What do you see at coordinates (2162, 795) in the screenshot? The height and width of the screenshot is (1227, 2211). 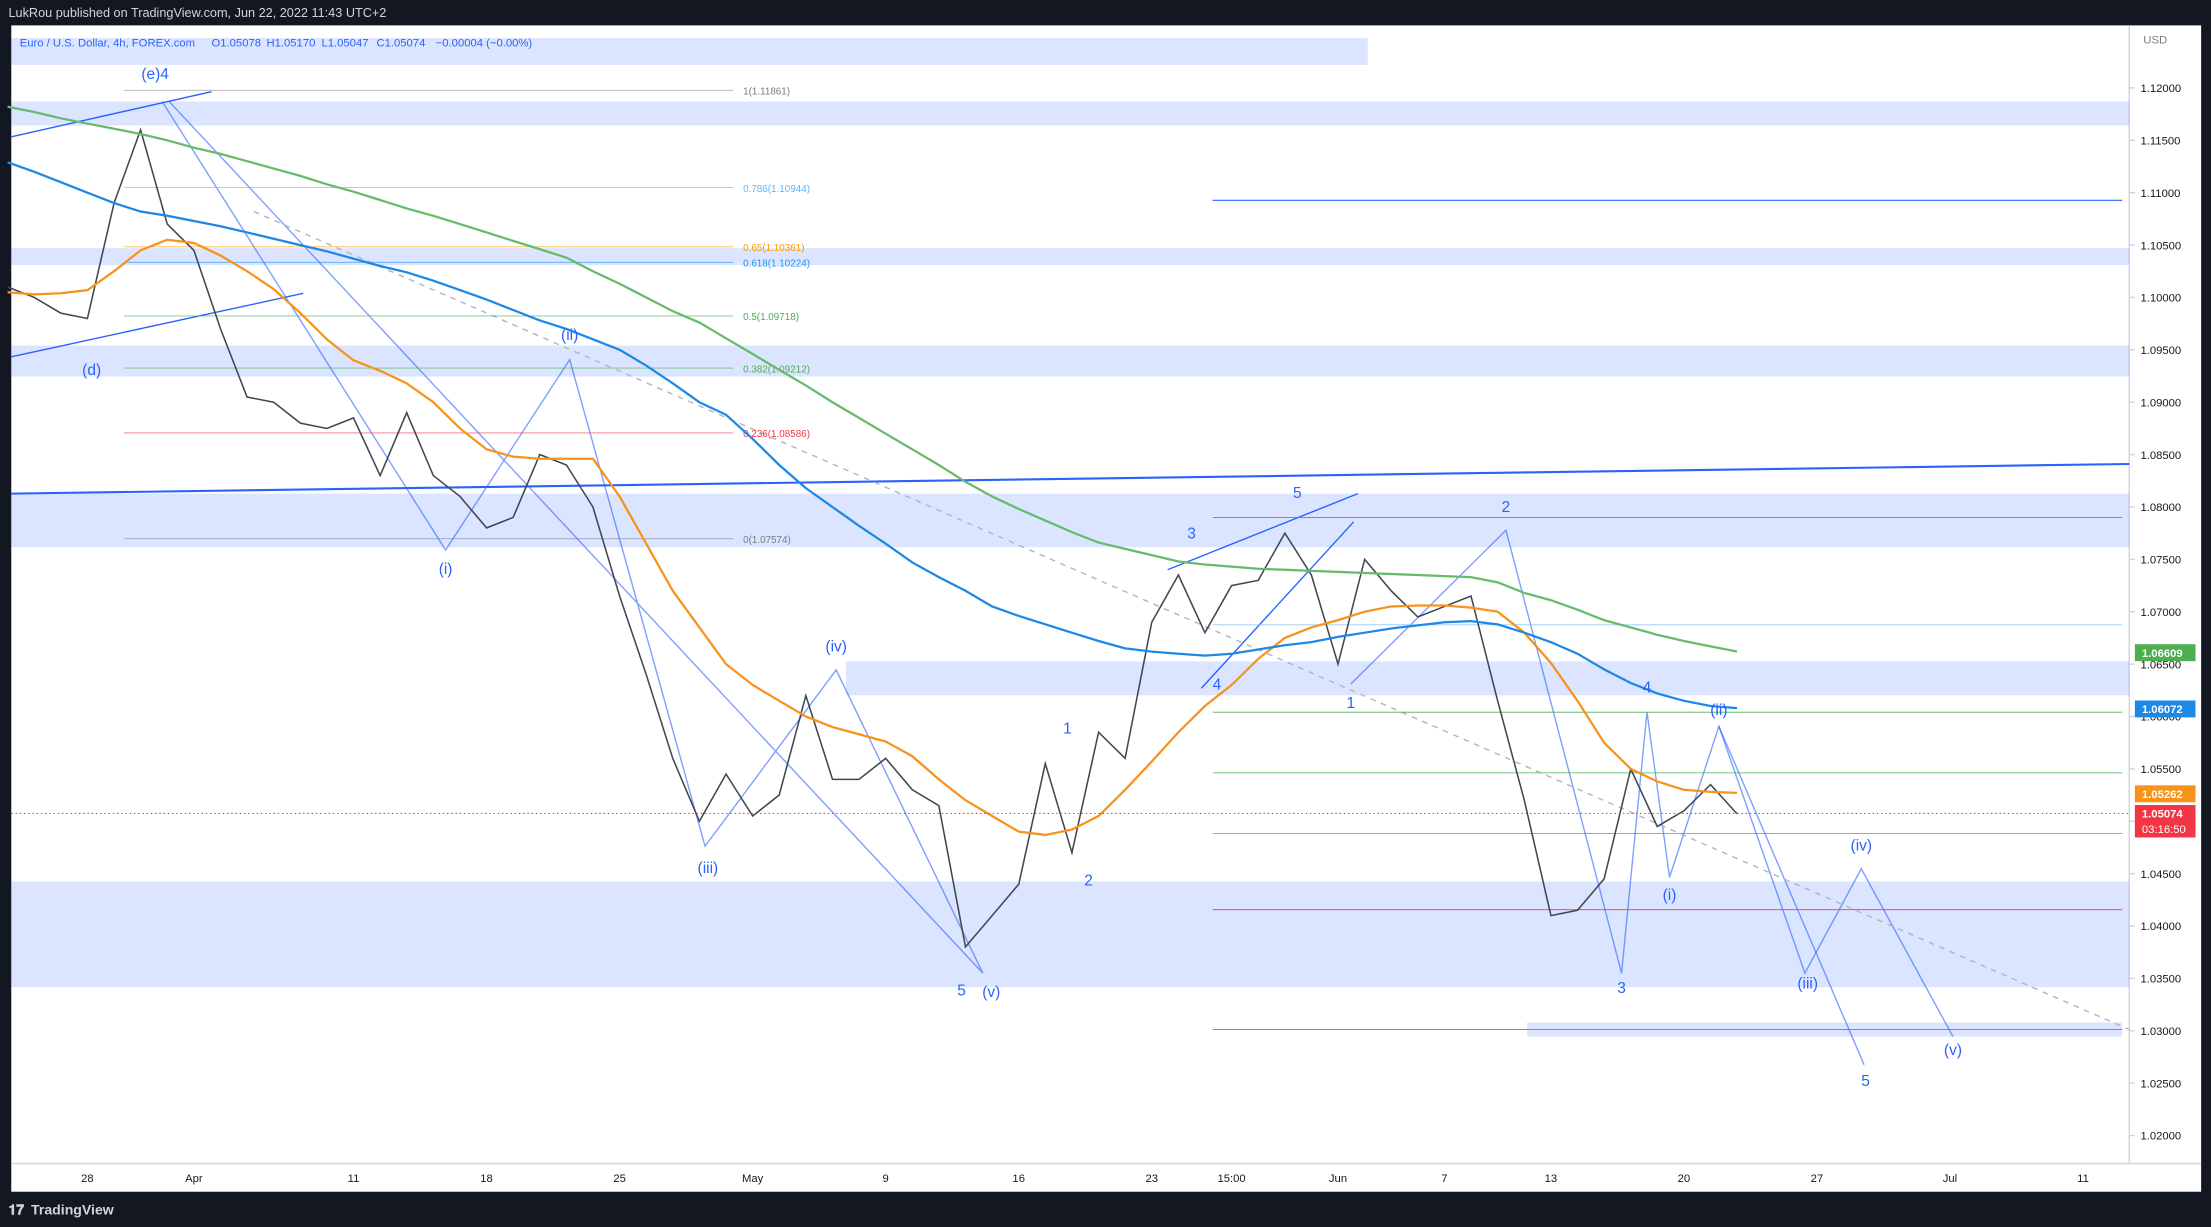 I see `price-tag-label: 1.05262` at bounding box center [2162, 795].